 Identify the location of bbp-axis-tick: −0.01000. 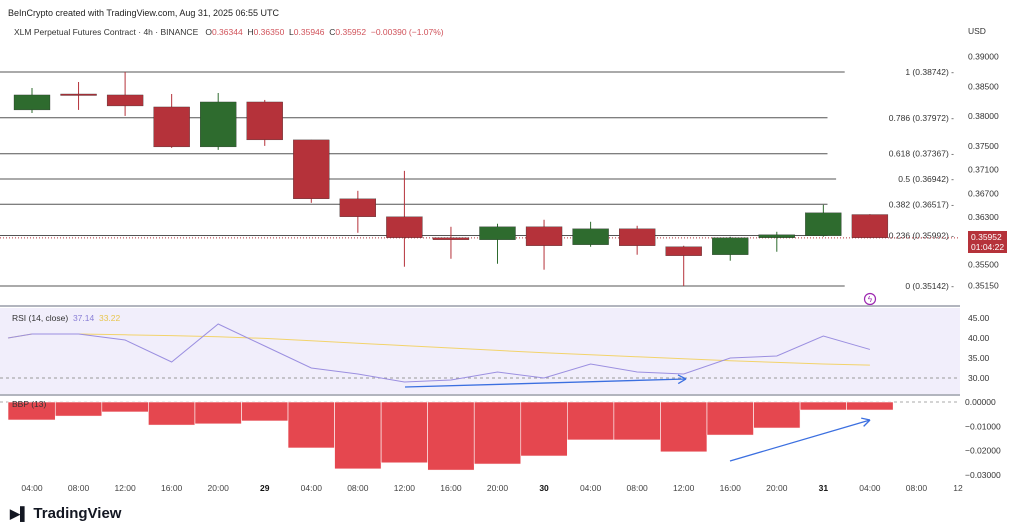
(983, 426).